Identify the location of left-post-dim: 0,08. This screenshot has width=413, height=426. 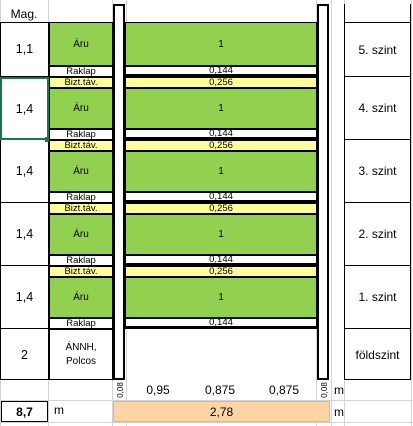
(120, 390).